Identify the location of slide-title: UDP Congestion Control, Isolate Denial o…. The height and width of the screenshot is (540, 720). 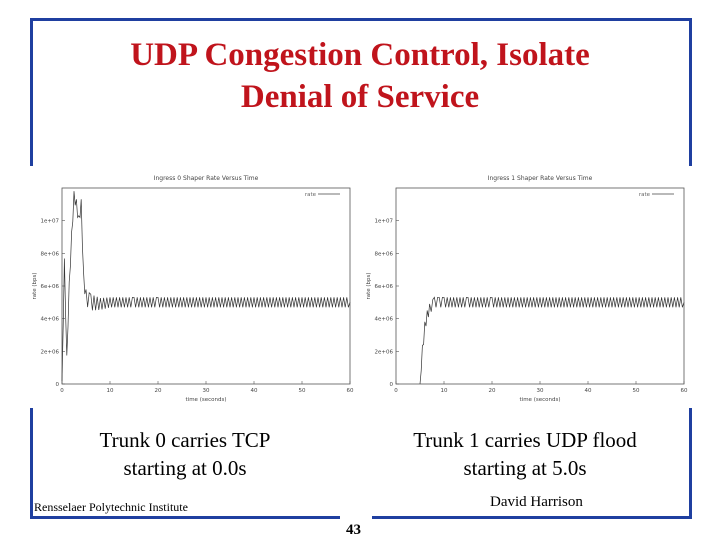
(360, 76).